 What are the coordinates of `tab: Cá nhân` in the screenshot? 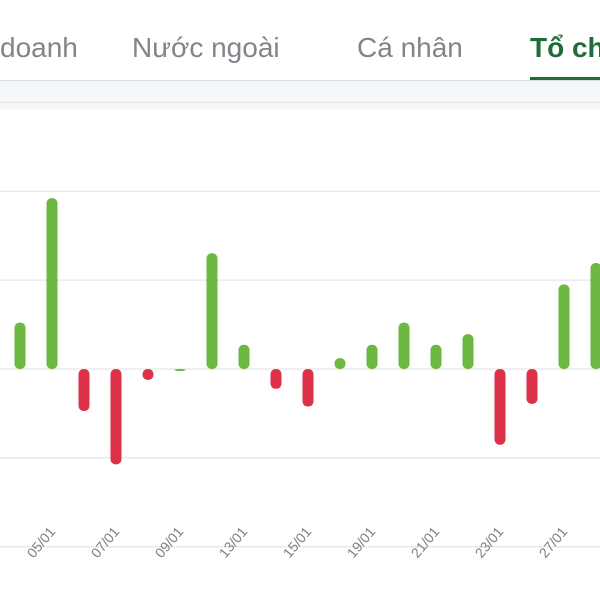 It's located at (410, 47).